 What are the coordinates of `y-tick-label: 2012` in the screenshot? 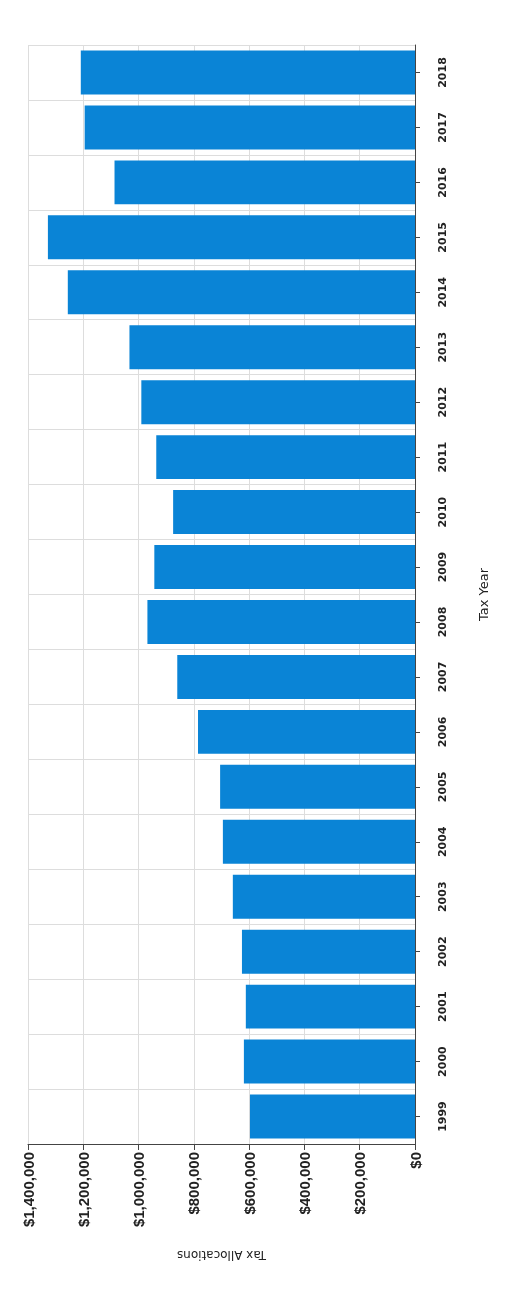 It's located at (442, 402).